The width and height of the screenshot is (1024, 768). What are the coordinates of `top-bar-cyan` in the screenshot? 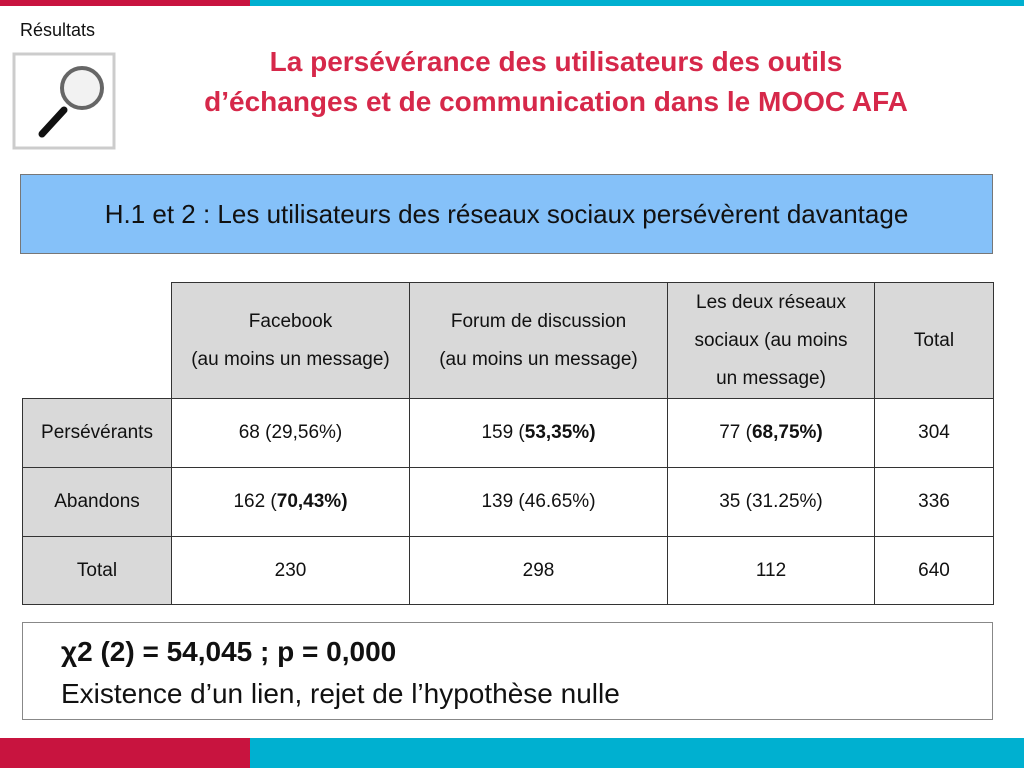 It's located at (637, 3).